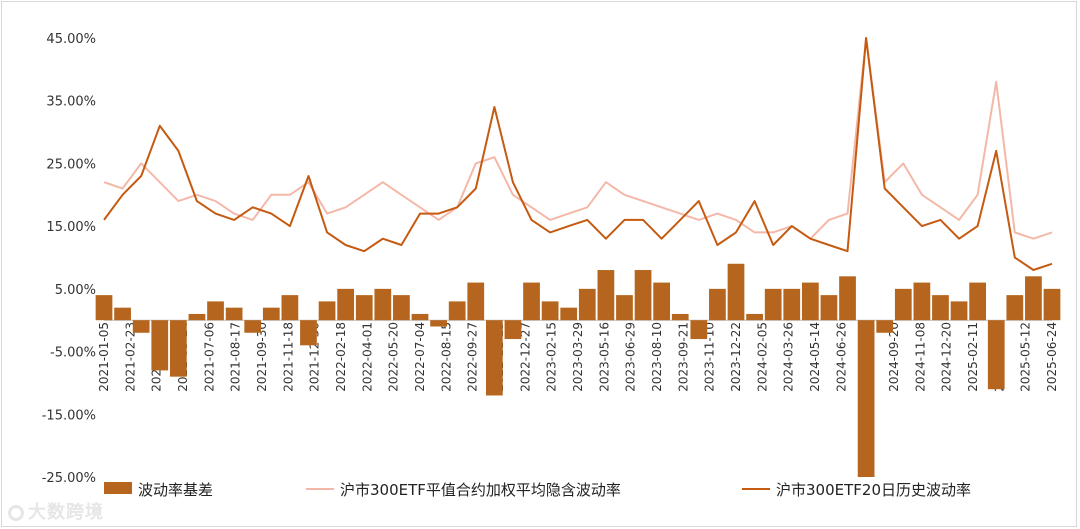 This screenshot has height=529, width=1080. What do you see at coordinates (789, 357) in the screenshot?
I see `x-tick-label: 2024-03-26` at bounding box center [789, 357].